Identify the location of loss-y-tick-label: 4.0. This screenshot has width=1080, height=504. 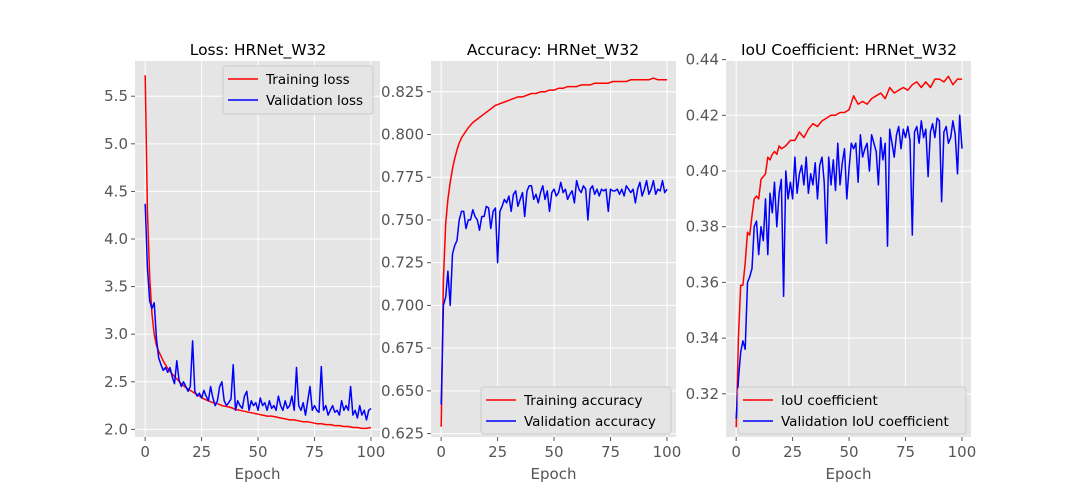
(116, 239).